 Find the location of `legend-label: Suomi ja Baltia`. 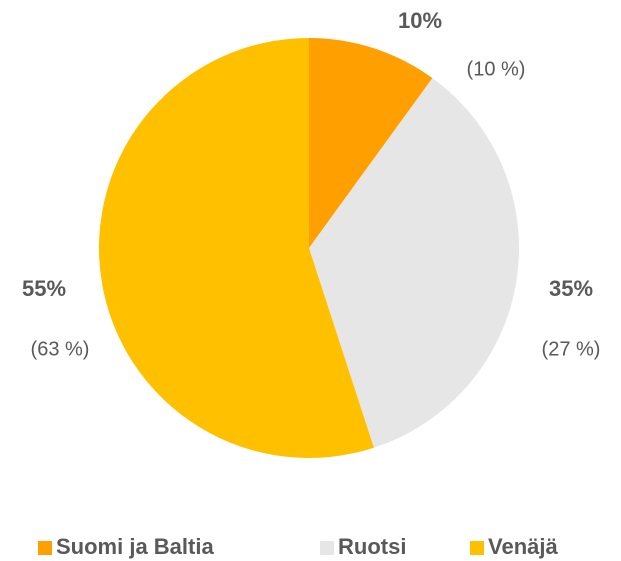

legend-label: Suomi ja Baltia is located at coordinates (135, 546).